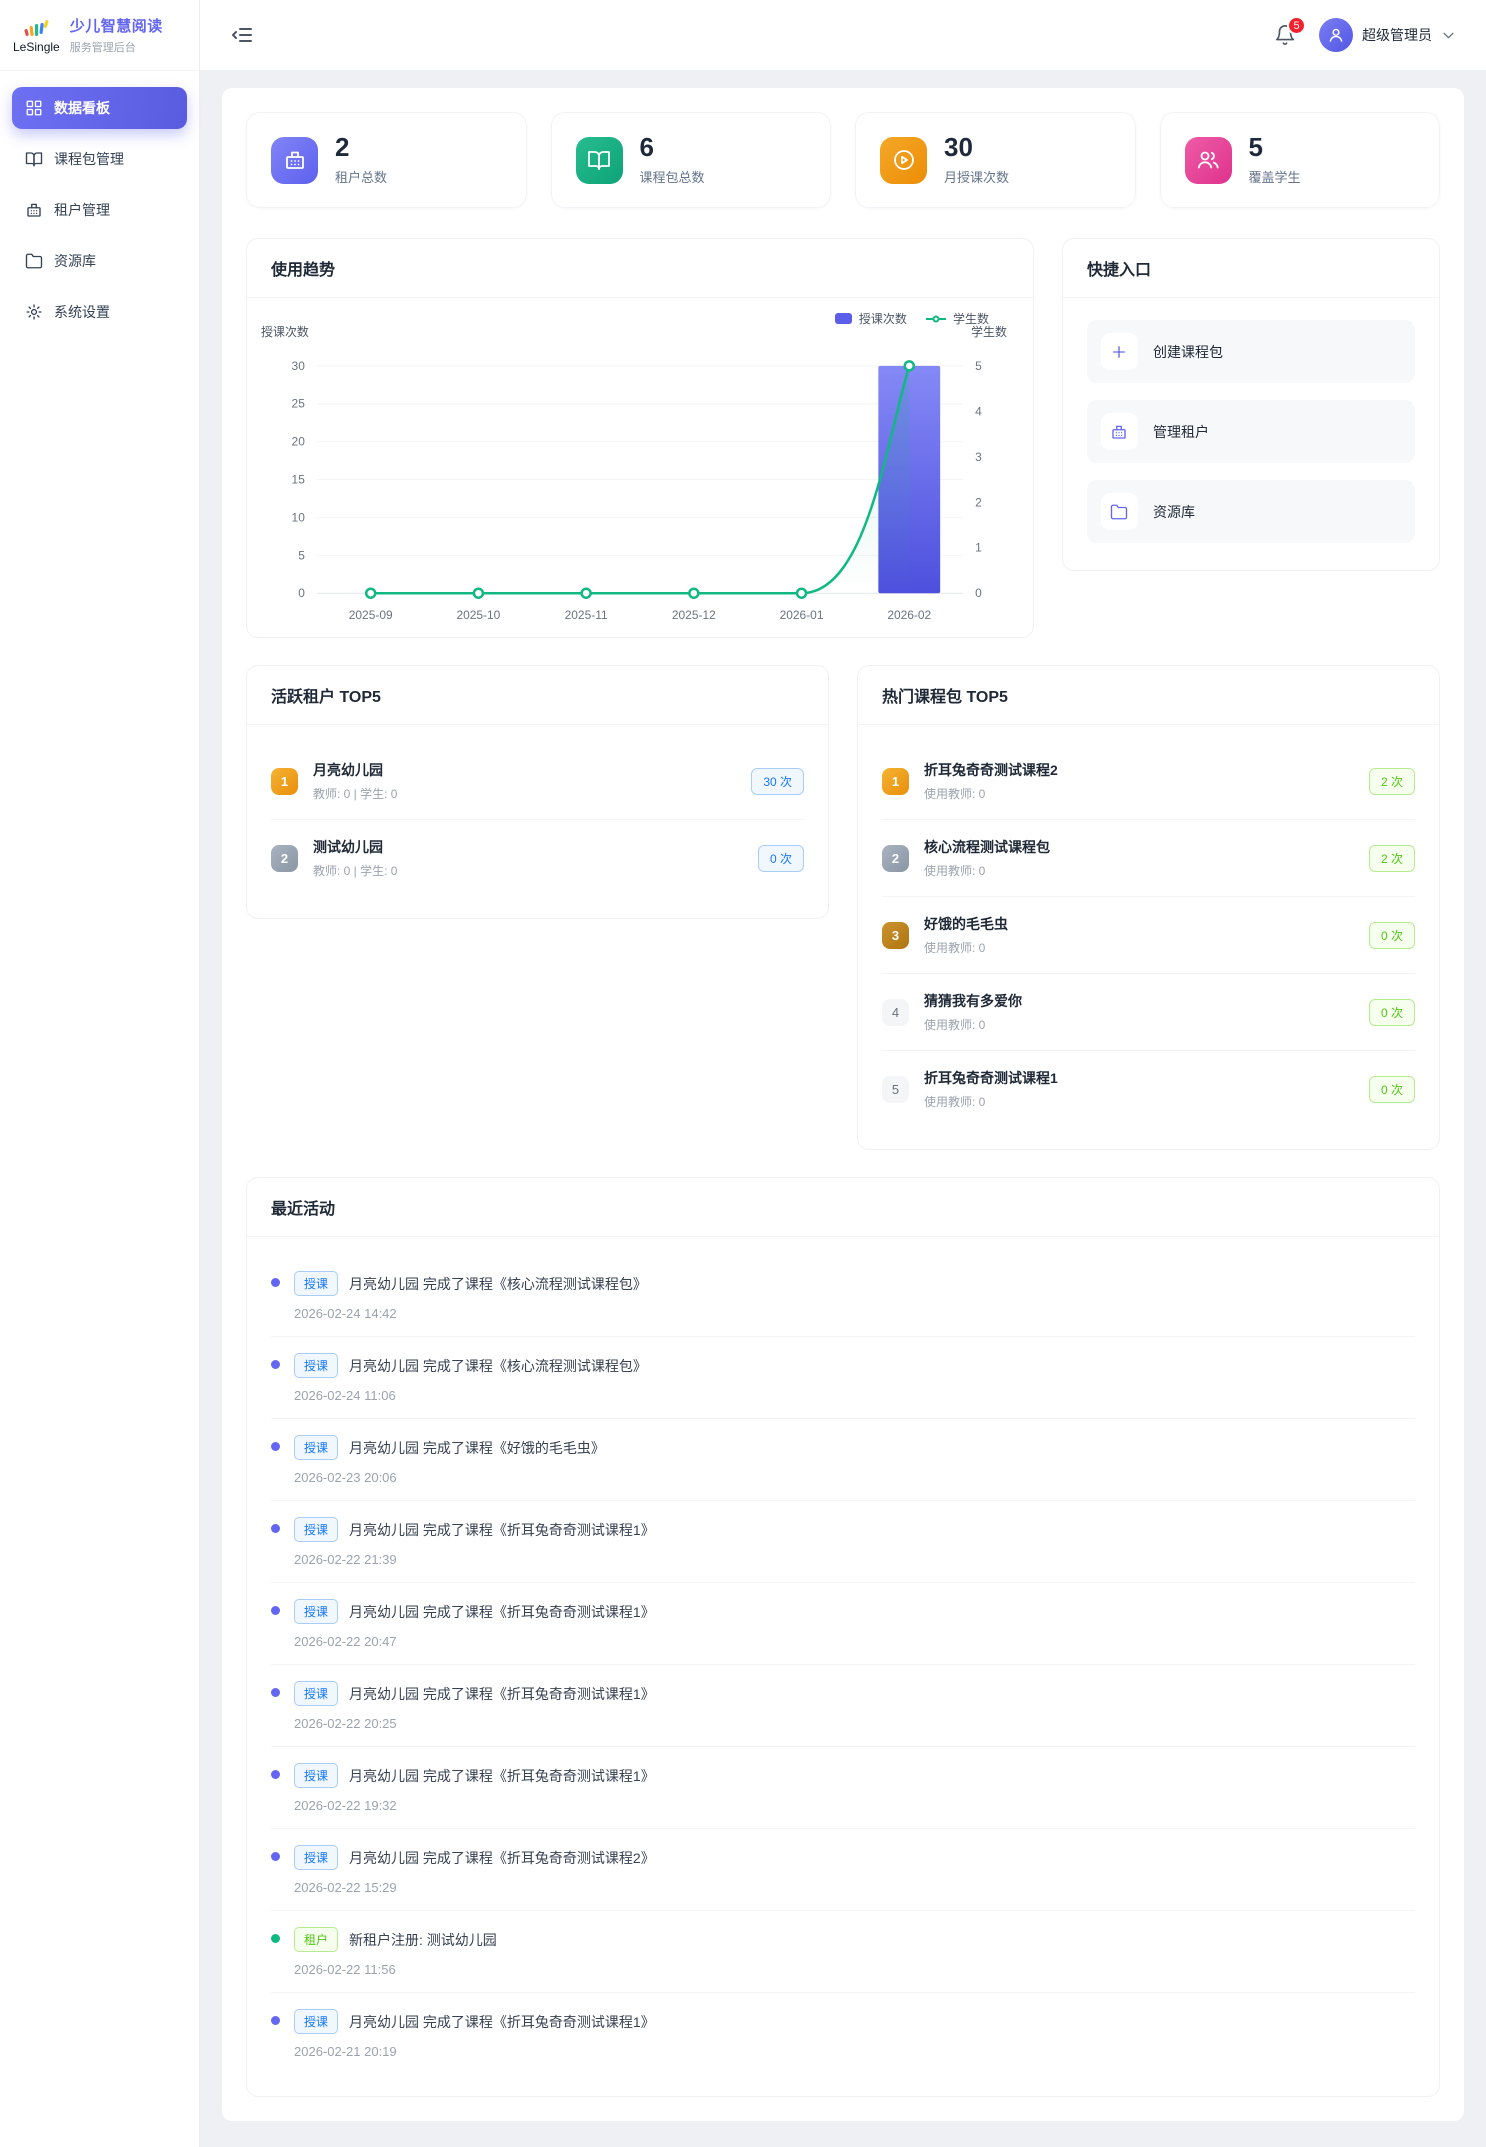 The height and width of the screenshot is (2147, 1486). I want to click on brand-logo: LeSingle, so click(36, 35).